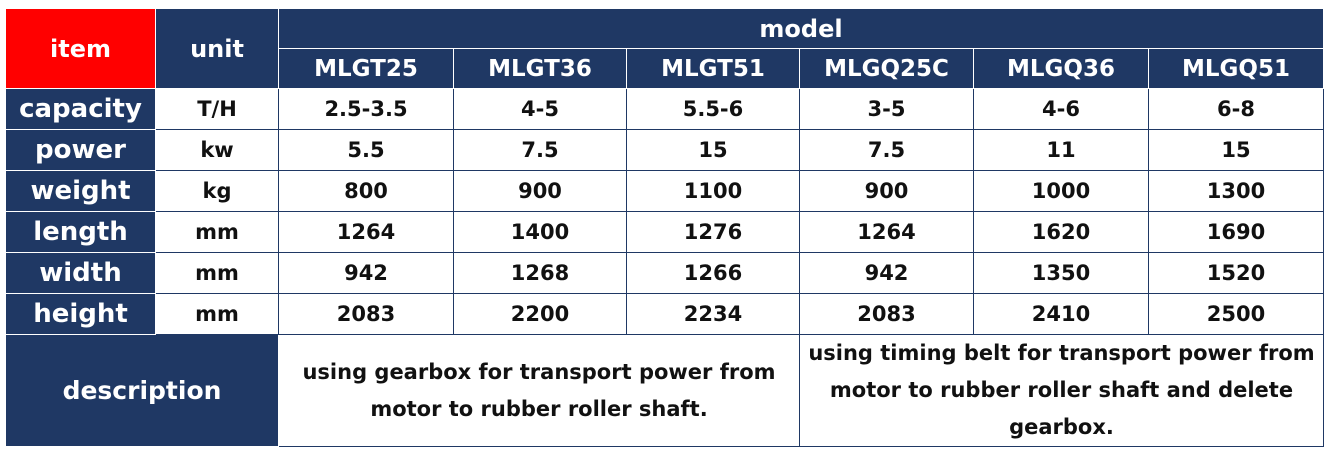  I want to click on table-cell: 5.5, so click(366, 150).